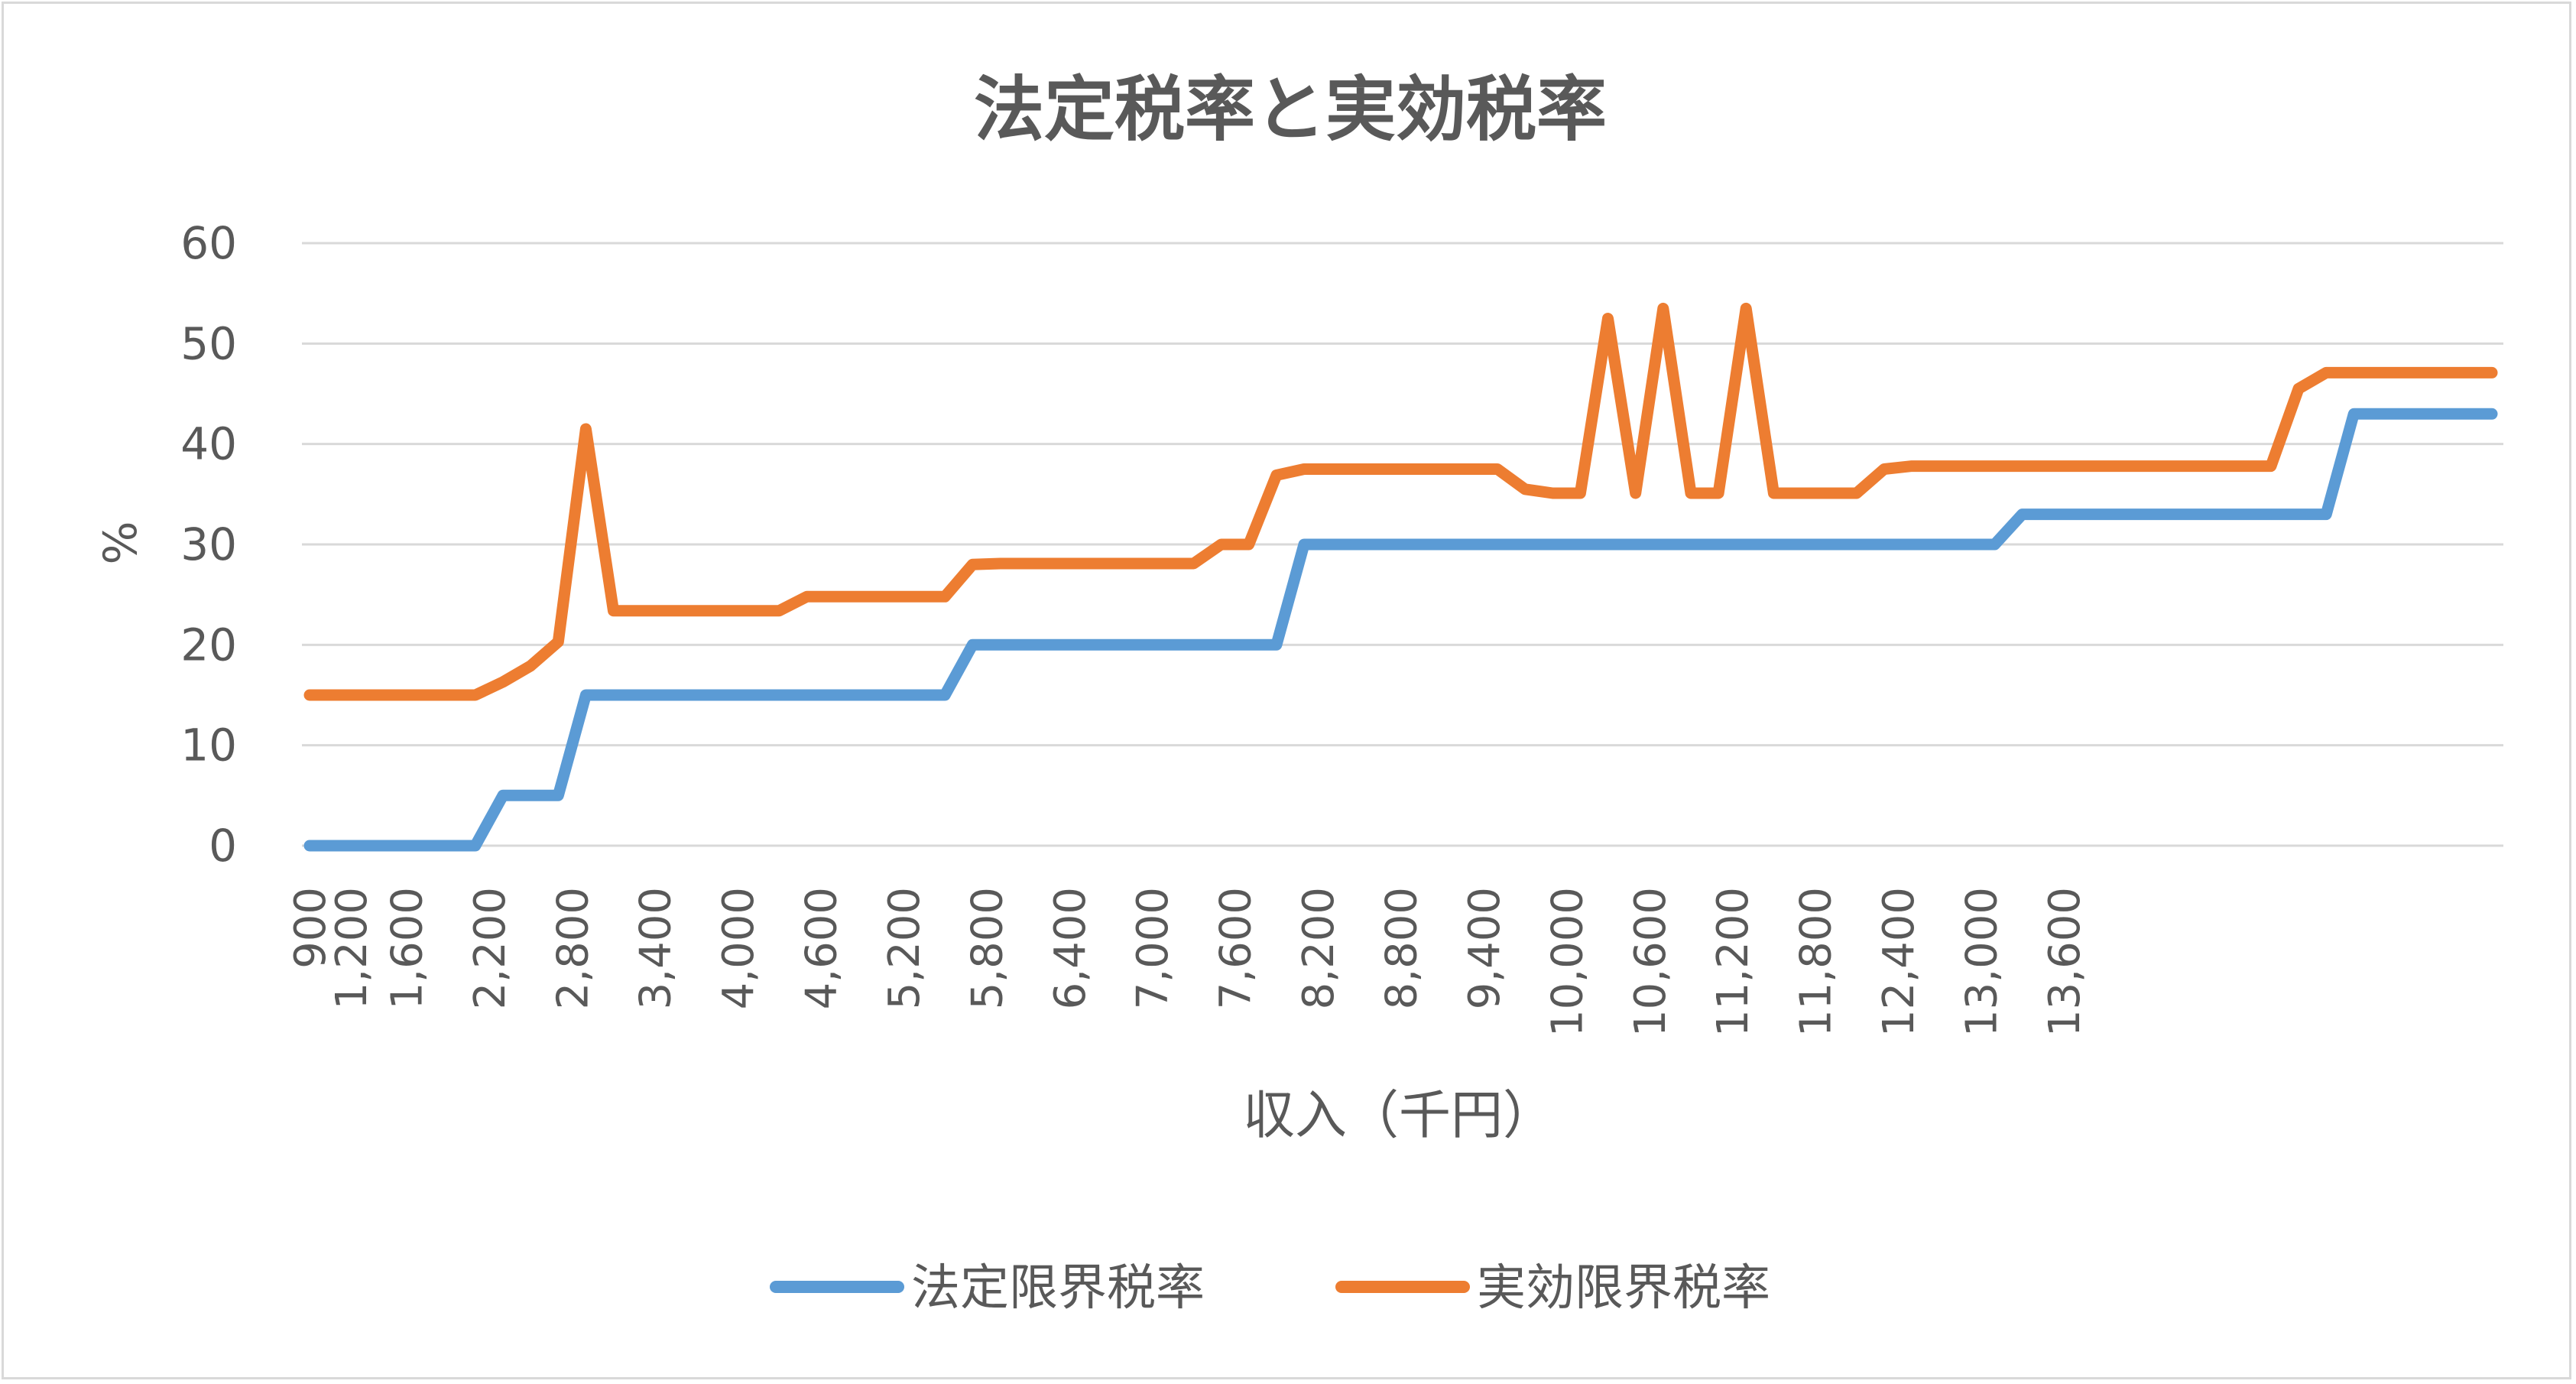 The height and width of the screenshot is (1384, 2576). Describe the element at coordinates (2065, 962) in the screenshot. I see `x-tick-label: 13,600` at that location.